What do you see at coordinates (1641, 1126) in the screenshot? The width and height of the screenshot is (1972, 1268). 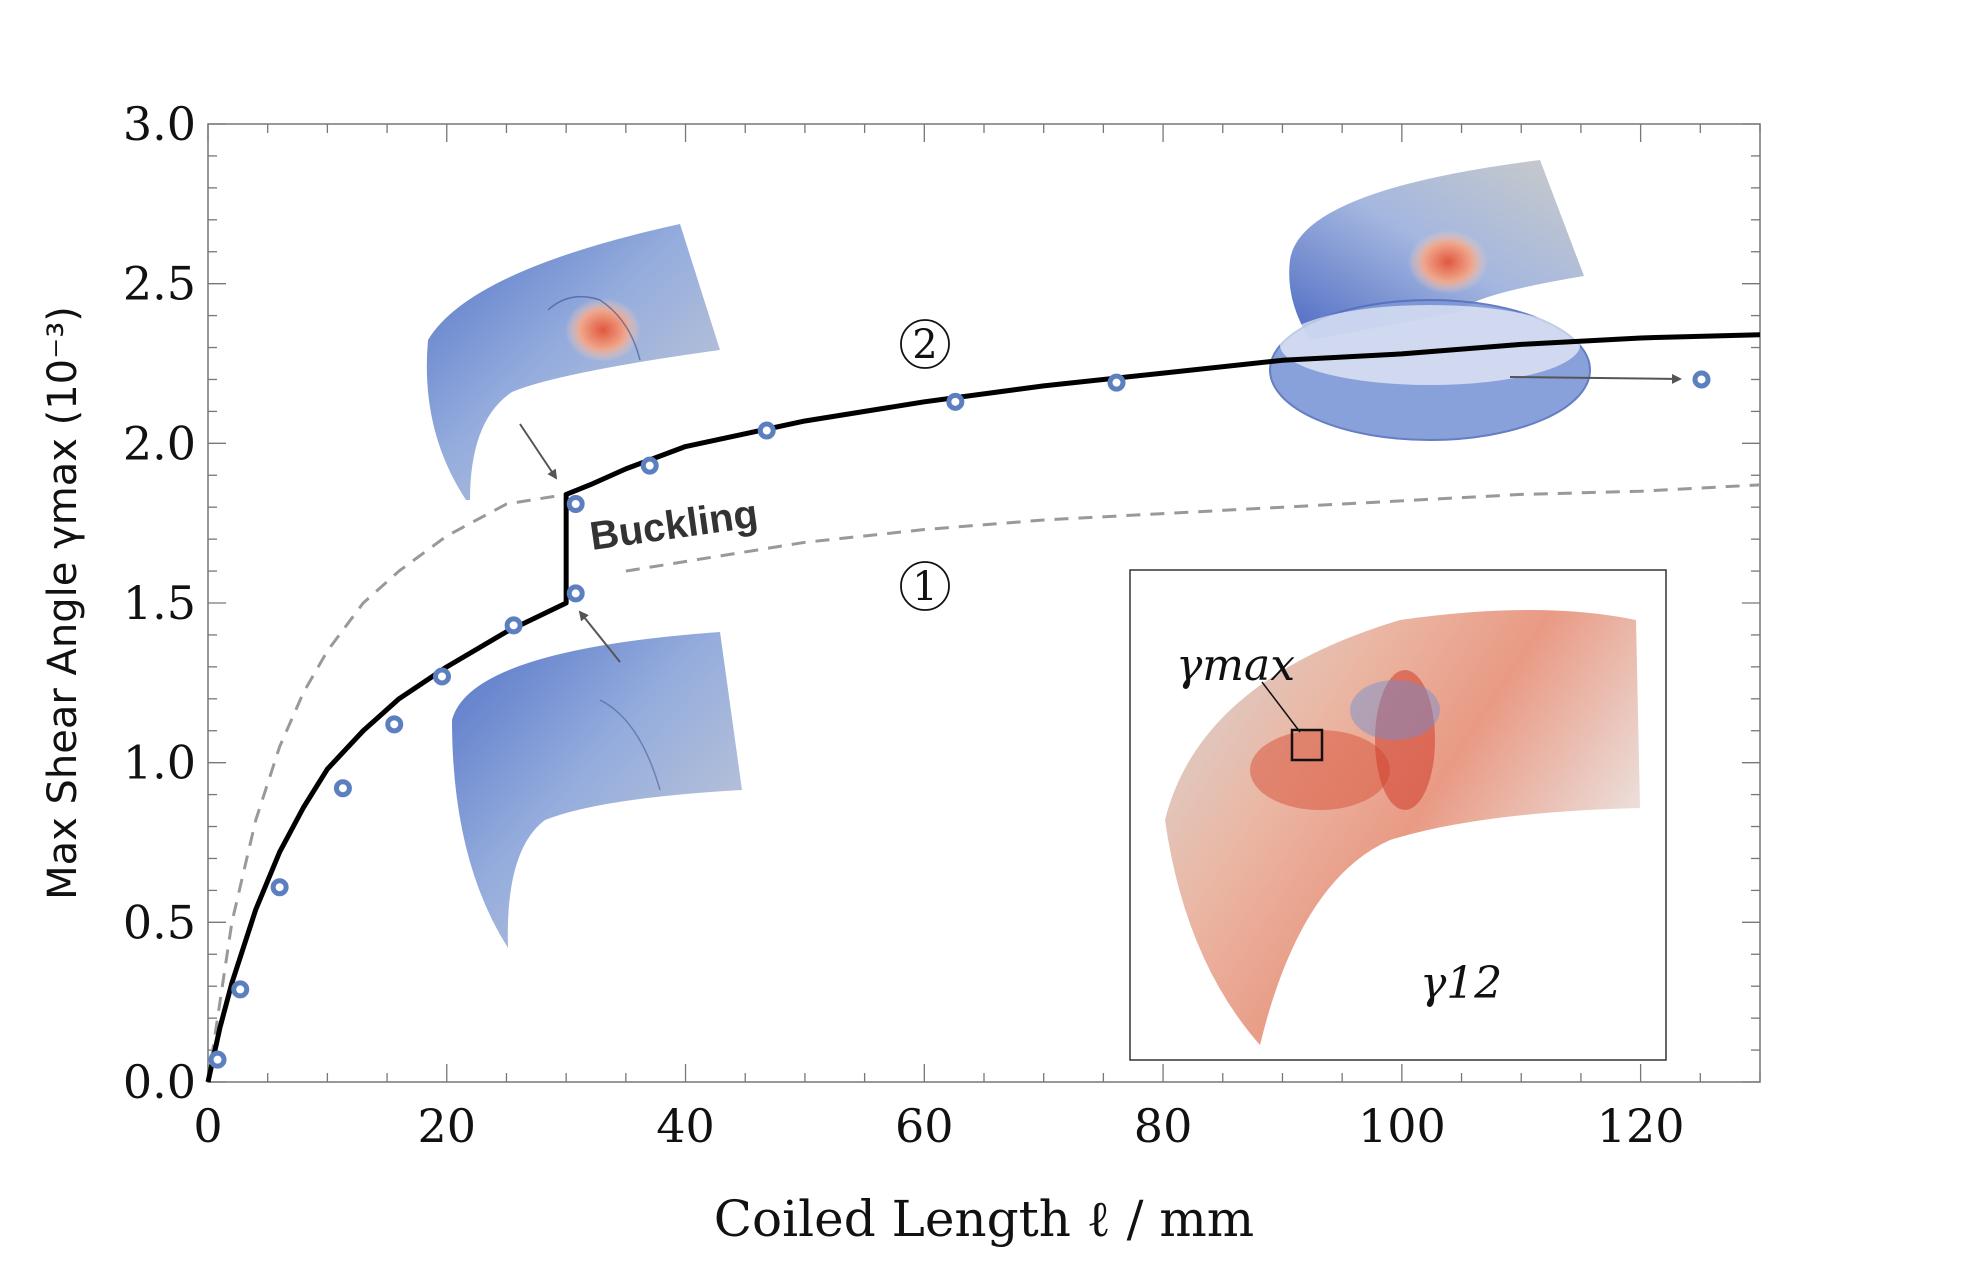 I see `x-tick-label: 120` at bounding box center [1641, 1126].